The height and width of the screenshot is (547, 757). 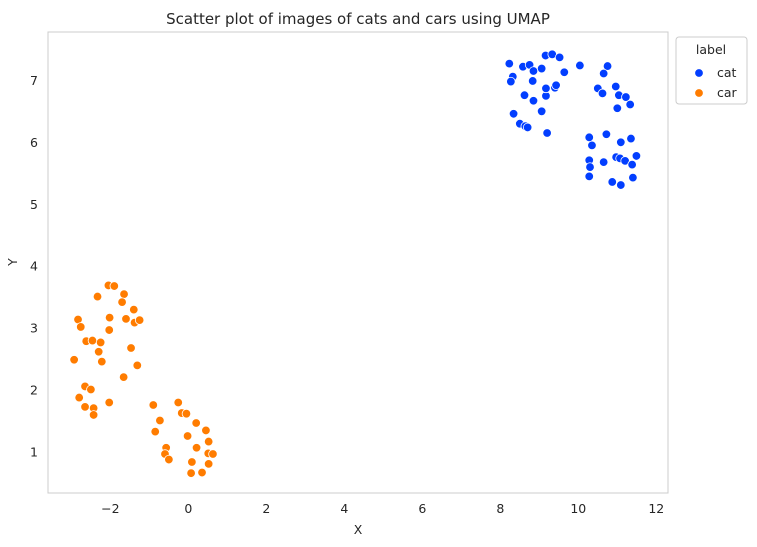 I want to click on x-tick-label: −2, so click(x=110, y=508).